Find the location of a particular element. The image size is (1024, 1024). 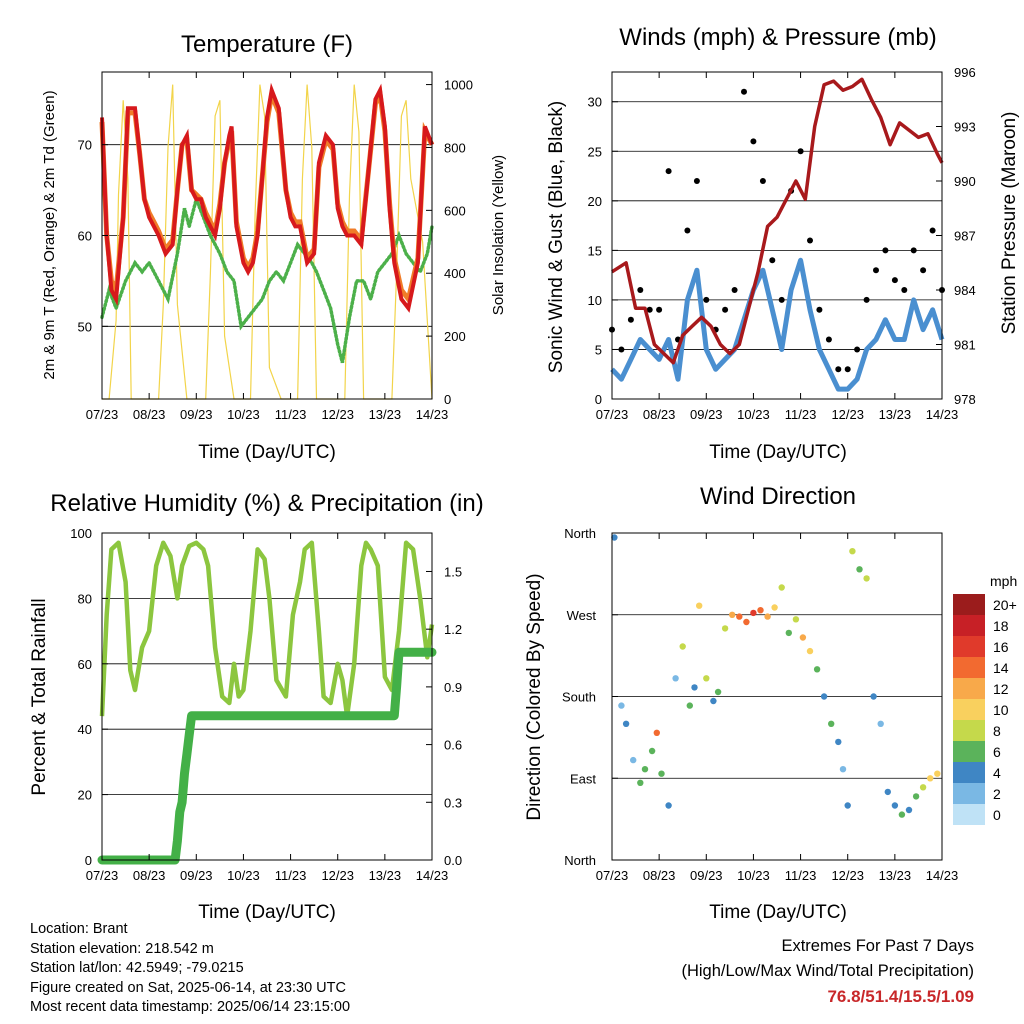

legend-label: 12 is located at coordinates (1001, 689).